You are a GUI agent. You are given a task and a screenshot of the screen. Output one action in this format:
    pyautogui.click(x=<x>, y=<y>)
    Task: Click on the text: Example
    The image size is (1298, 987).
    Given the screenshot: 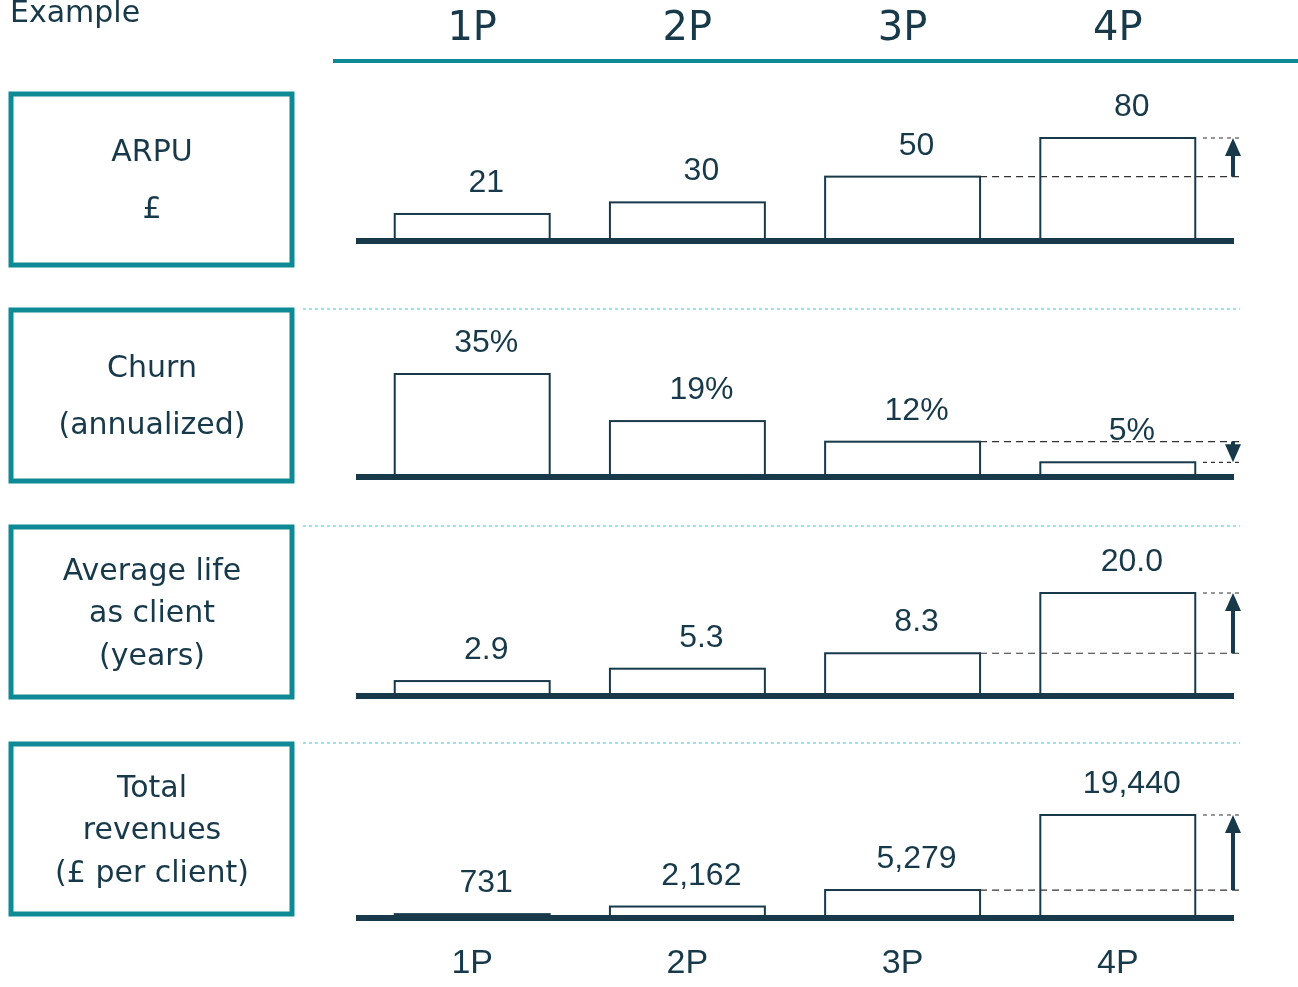 What is the action you would take?
    pyautogui.click(x=75, y=14)
    